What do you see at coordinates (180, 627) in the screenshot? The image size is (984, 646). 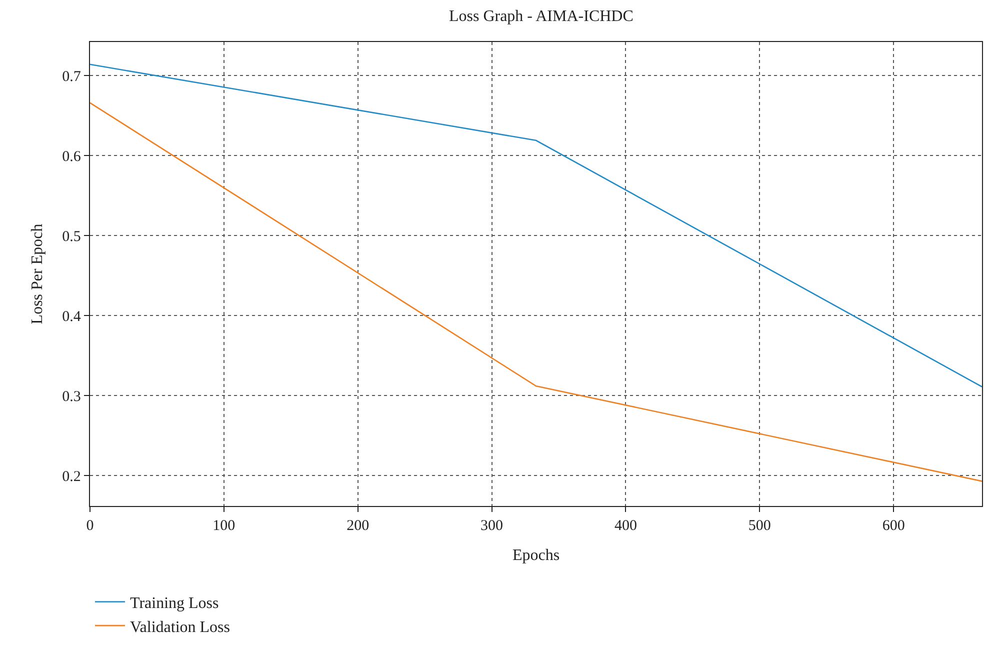 I see `legend-label: Validation Loss` at bounding box center [180, 627].